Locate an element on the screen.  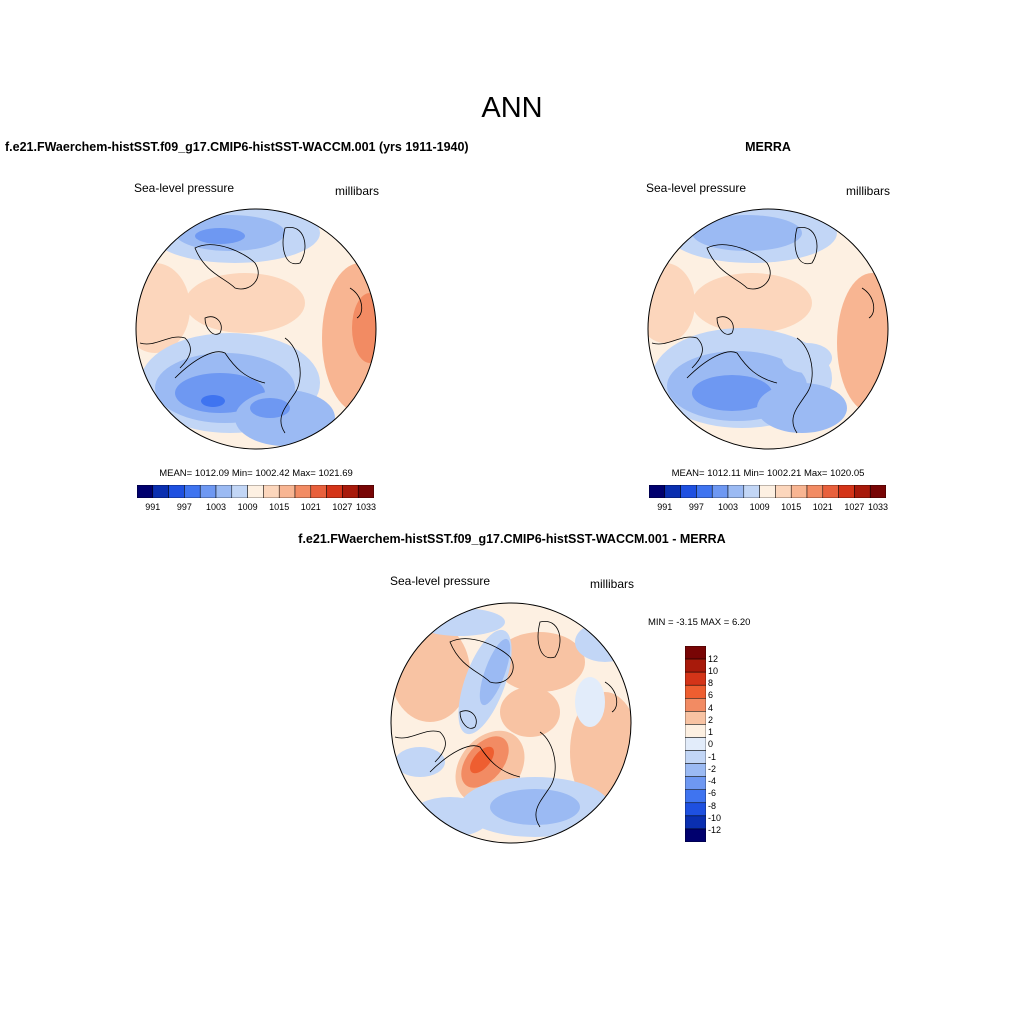
obs-colorbar-tick: 997 is located at coordinates (696, 507).